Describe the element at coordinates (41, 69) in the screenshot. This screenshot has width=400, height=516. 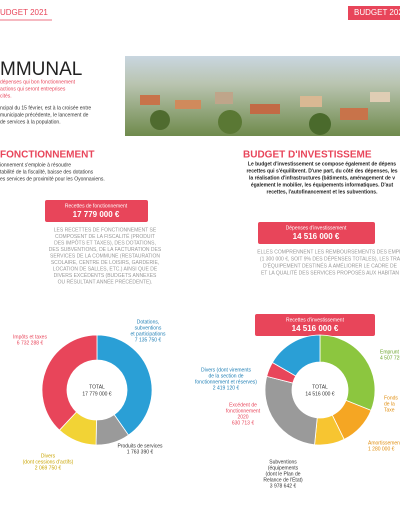
I see `intro-title: MMUNAL` at that location.